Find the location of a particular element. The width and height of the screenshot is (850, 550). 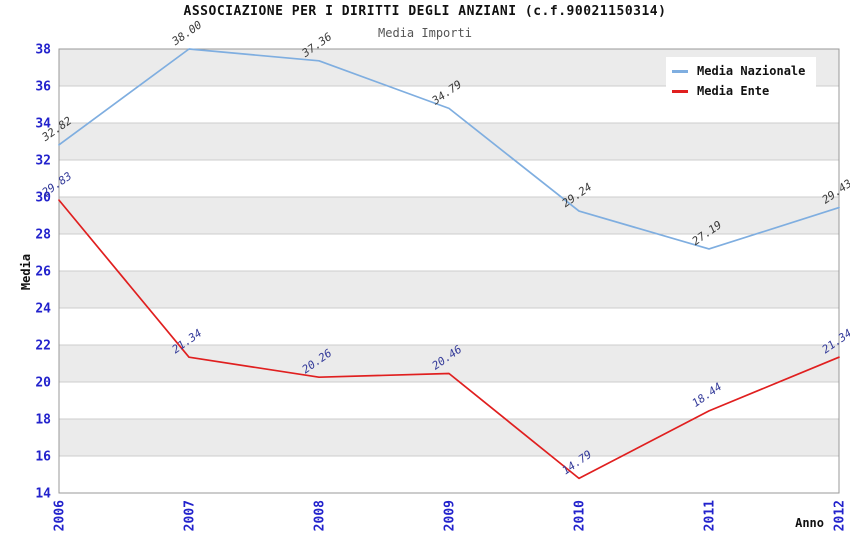

legend-item-media-nazionale: Media Nazionale is located at coordinates (741, 71).